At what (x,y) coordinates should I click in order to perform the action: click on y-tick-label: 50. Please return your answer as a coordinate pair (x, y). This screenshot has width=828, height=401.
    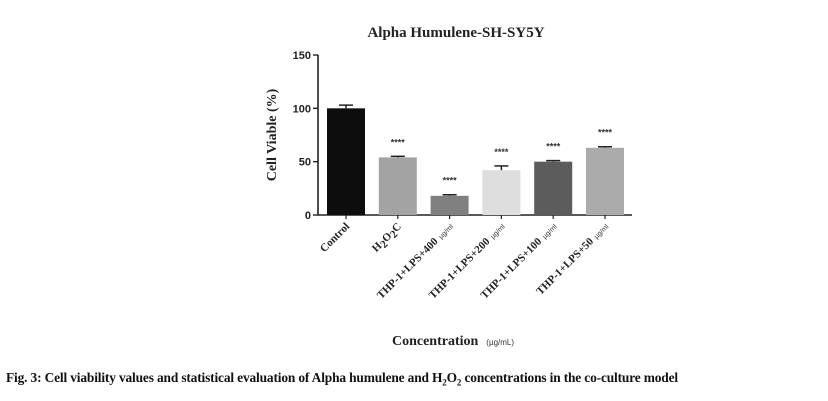
    Looking at the image, I should click on (305, 163).